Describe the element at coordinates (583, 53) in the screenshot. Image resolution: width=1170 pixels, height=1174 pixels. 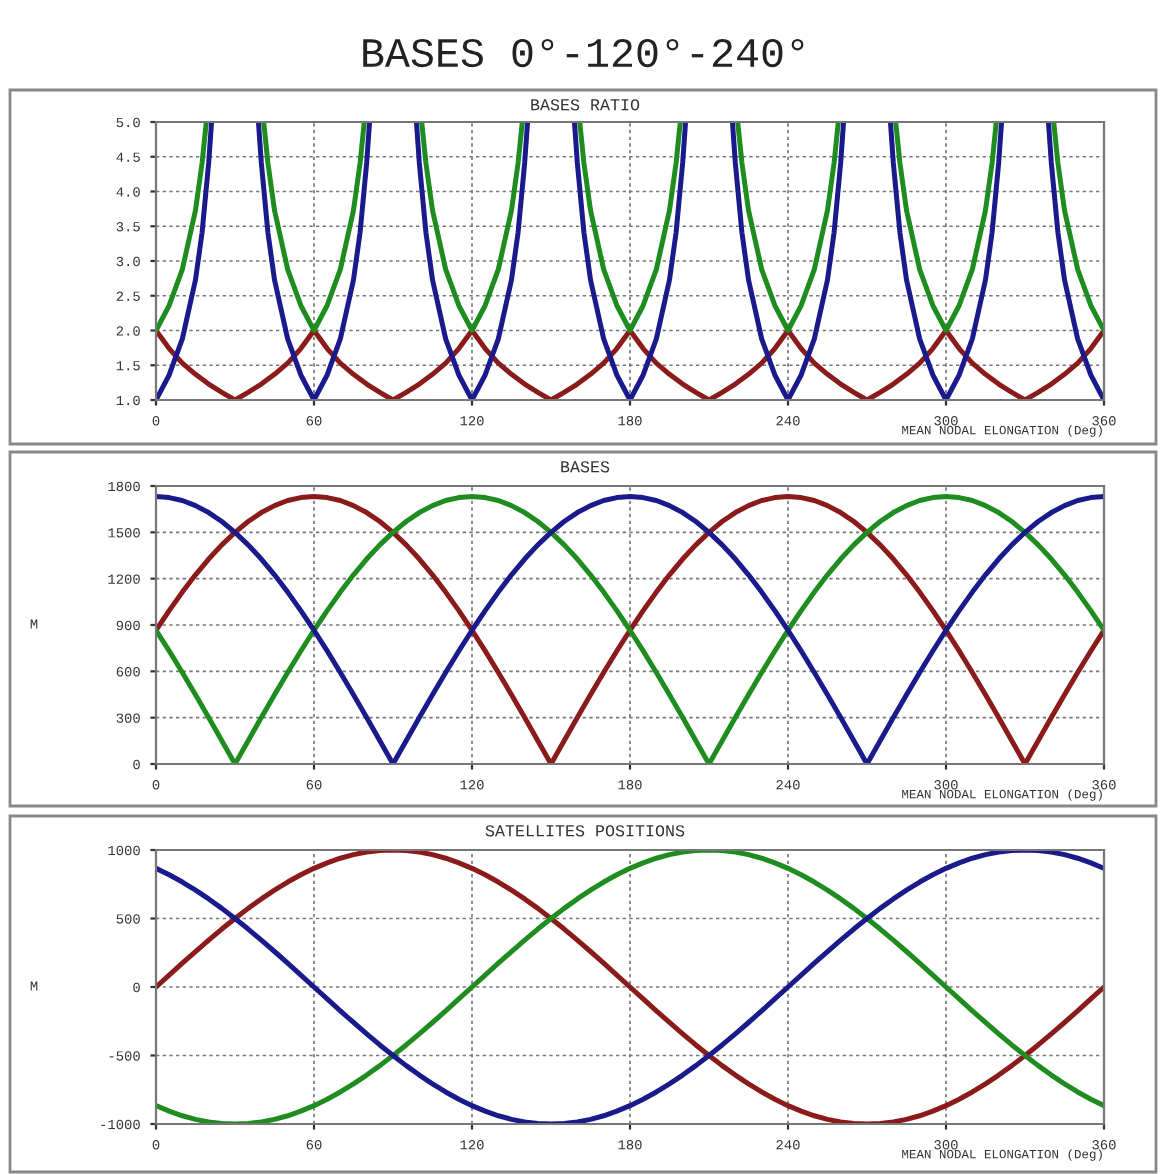
I see `chart-title: BASES 0°-120°-240°` at that location.